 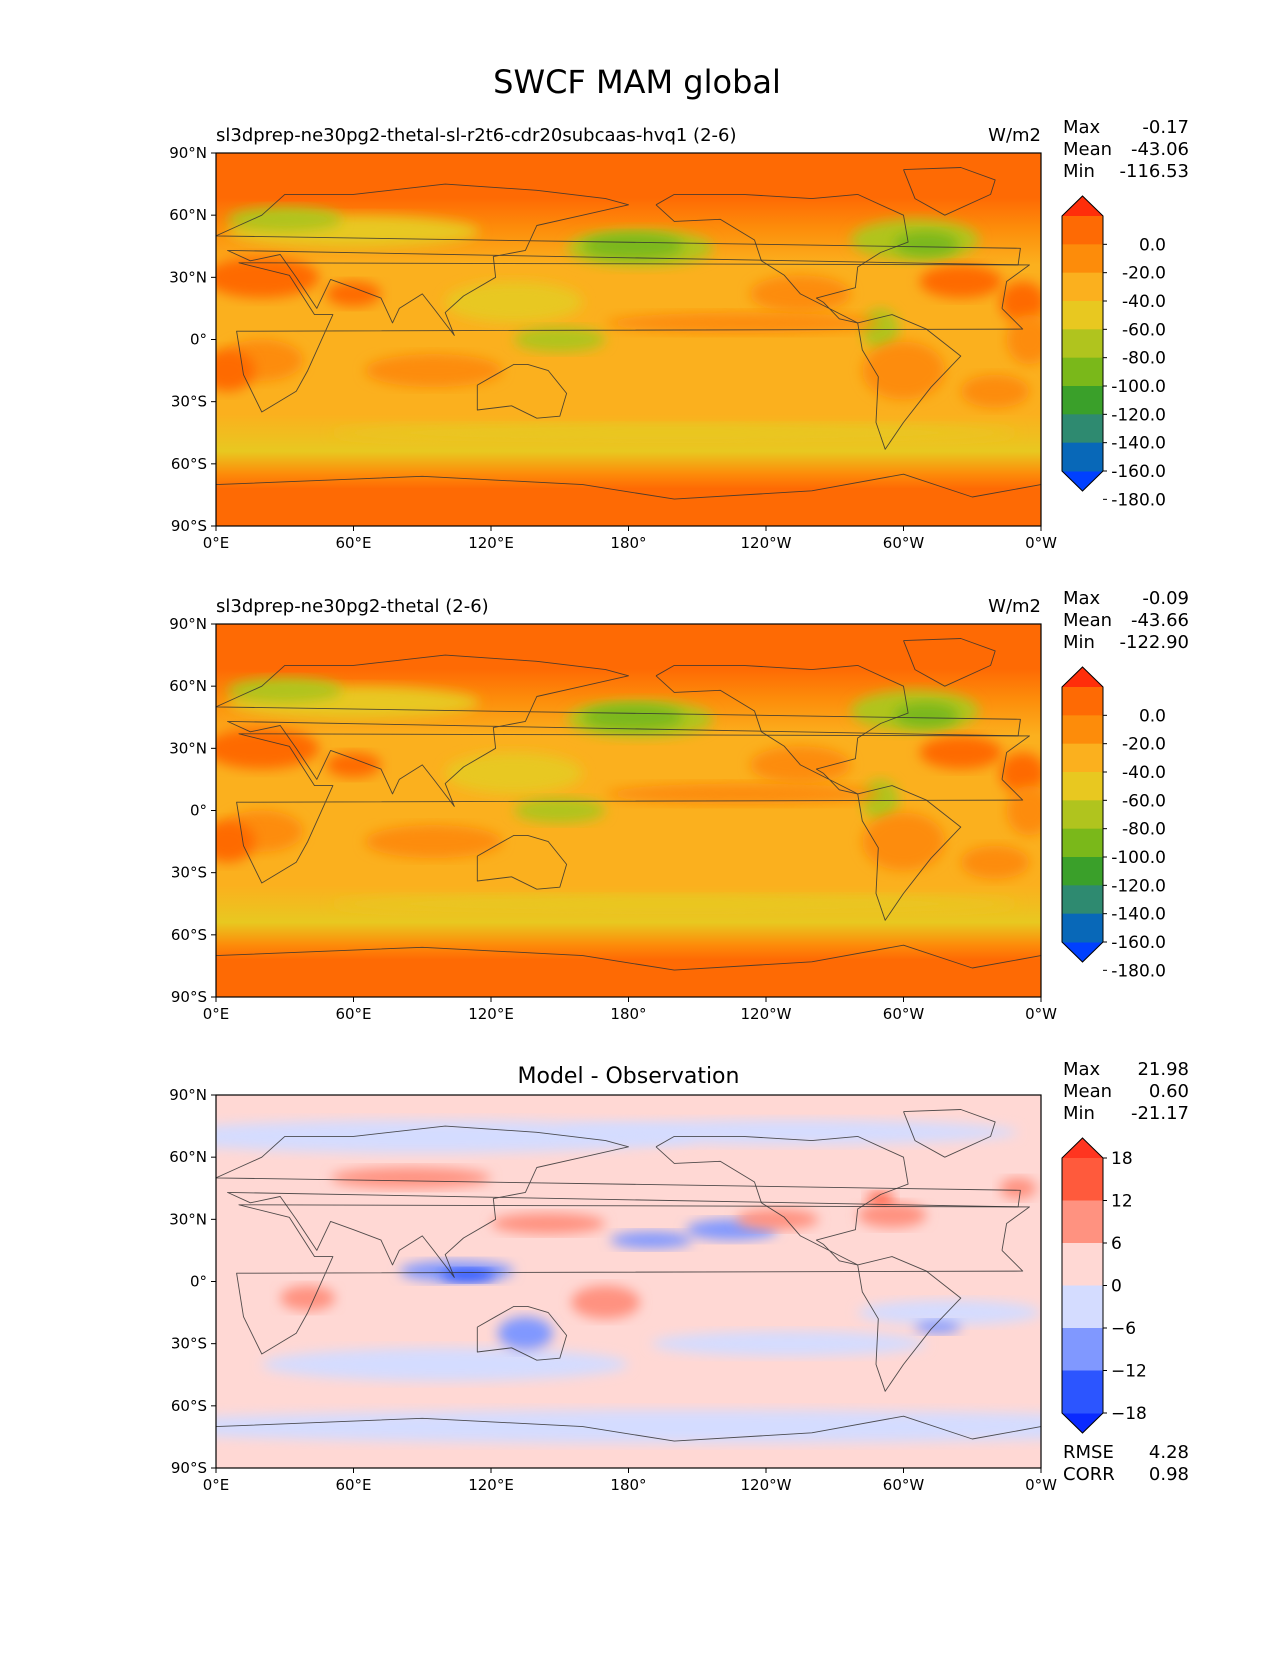 I want to click on y-tick-label: 90°N, so click(x=188, y=153).